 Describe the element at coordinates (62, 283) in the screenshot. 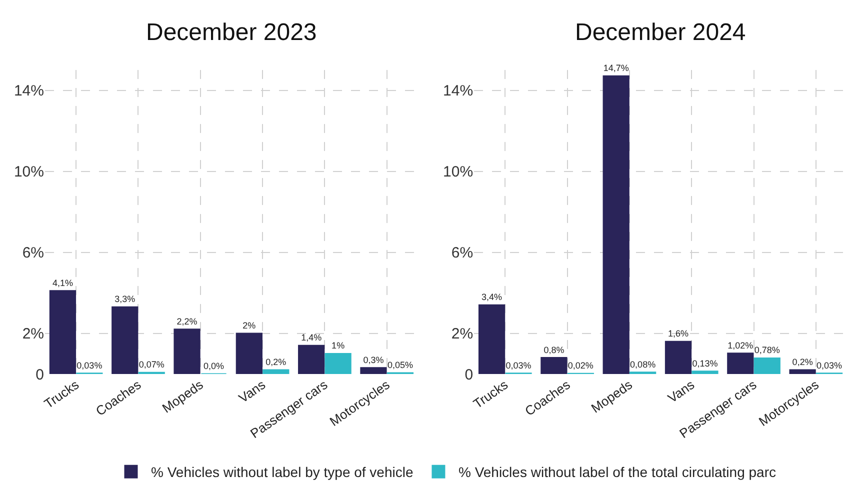

I see `data-label: 4,1%` at that location.